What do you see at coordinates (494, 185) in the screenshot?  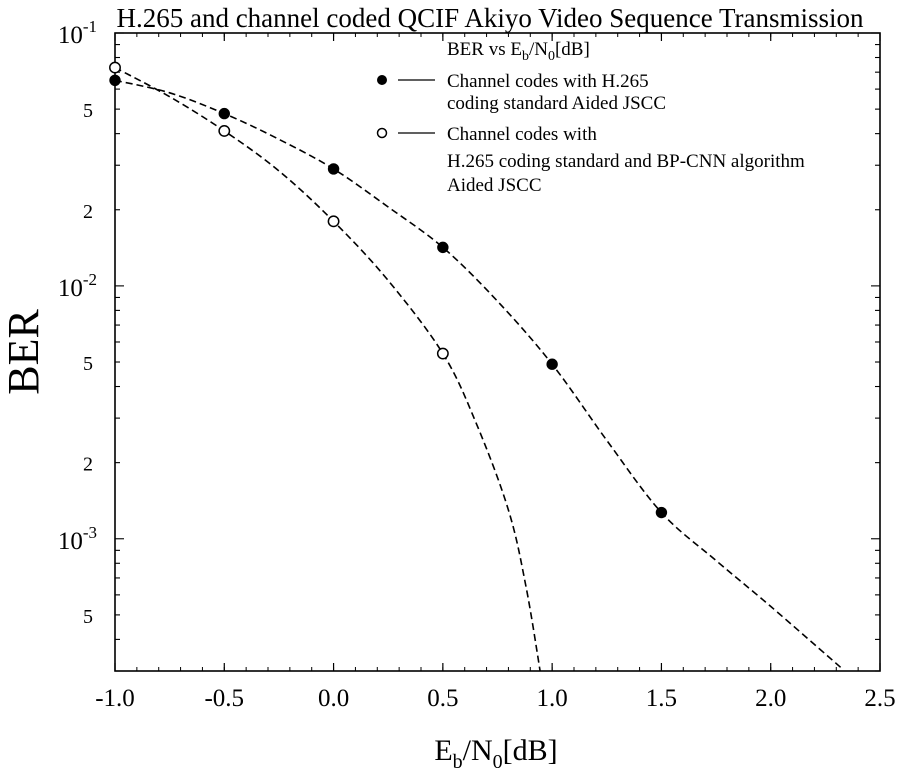 I see `legend-series-2-label-line-3: Aided JSCC` at bounding box center [494, 185].